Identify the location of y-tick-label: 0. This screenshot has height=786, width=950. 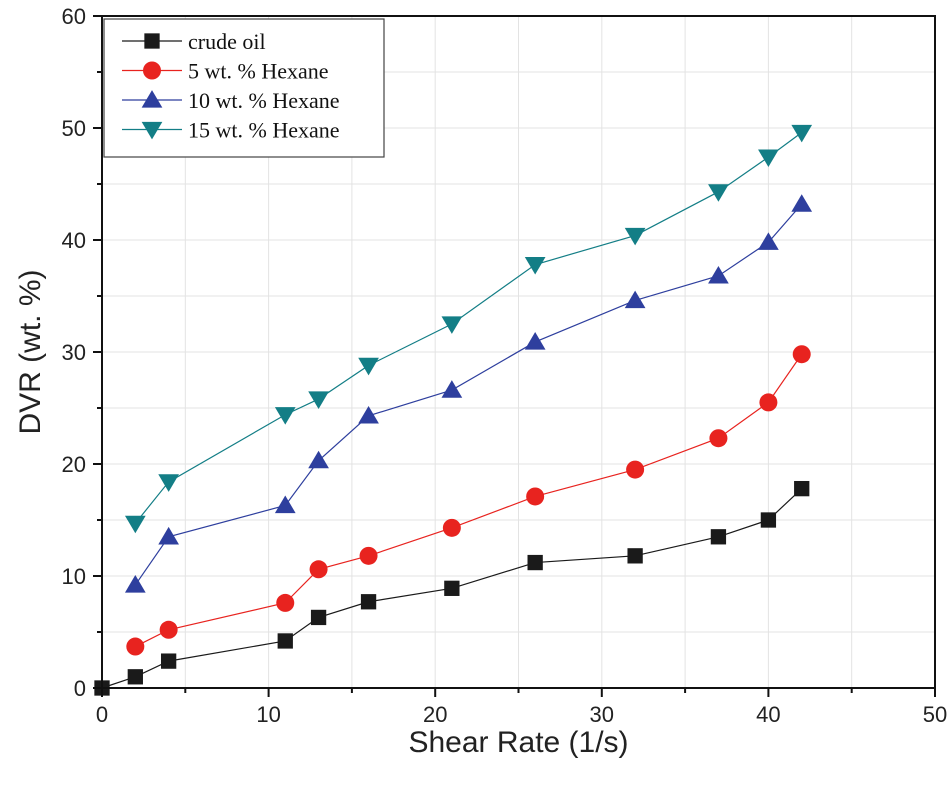
(80, 688).